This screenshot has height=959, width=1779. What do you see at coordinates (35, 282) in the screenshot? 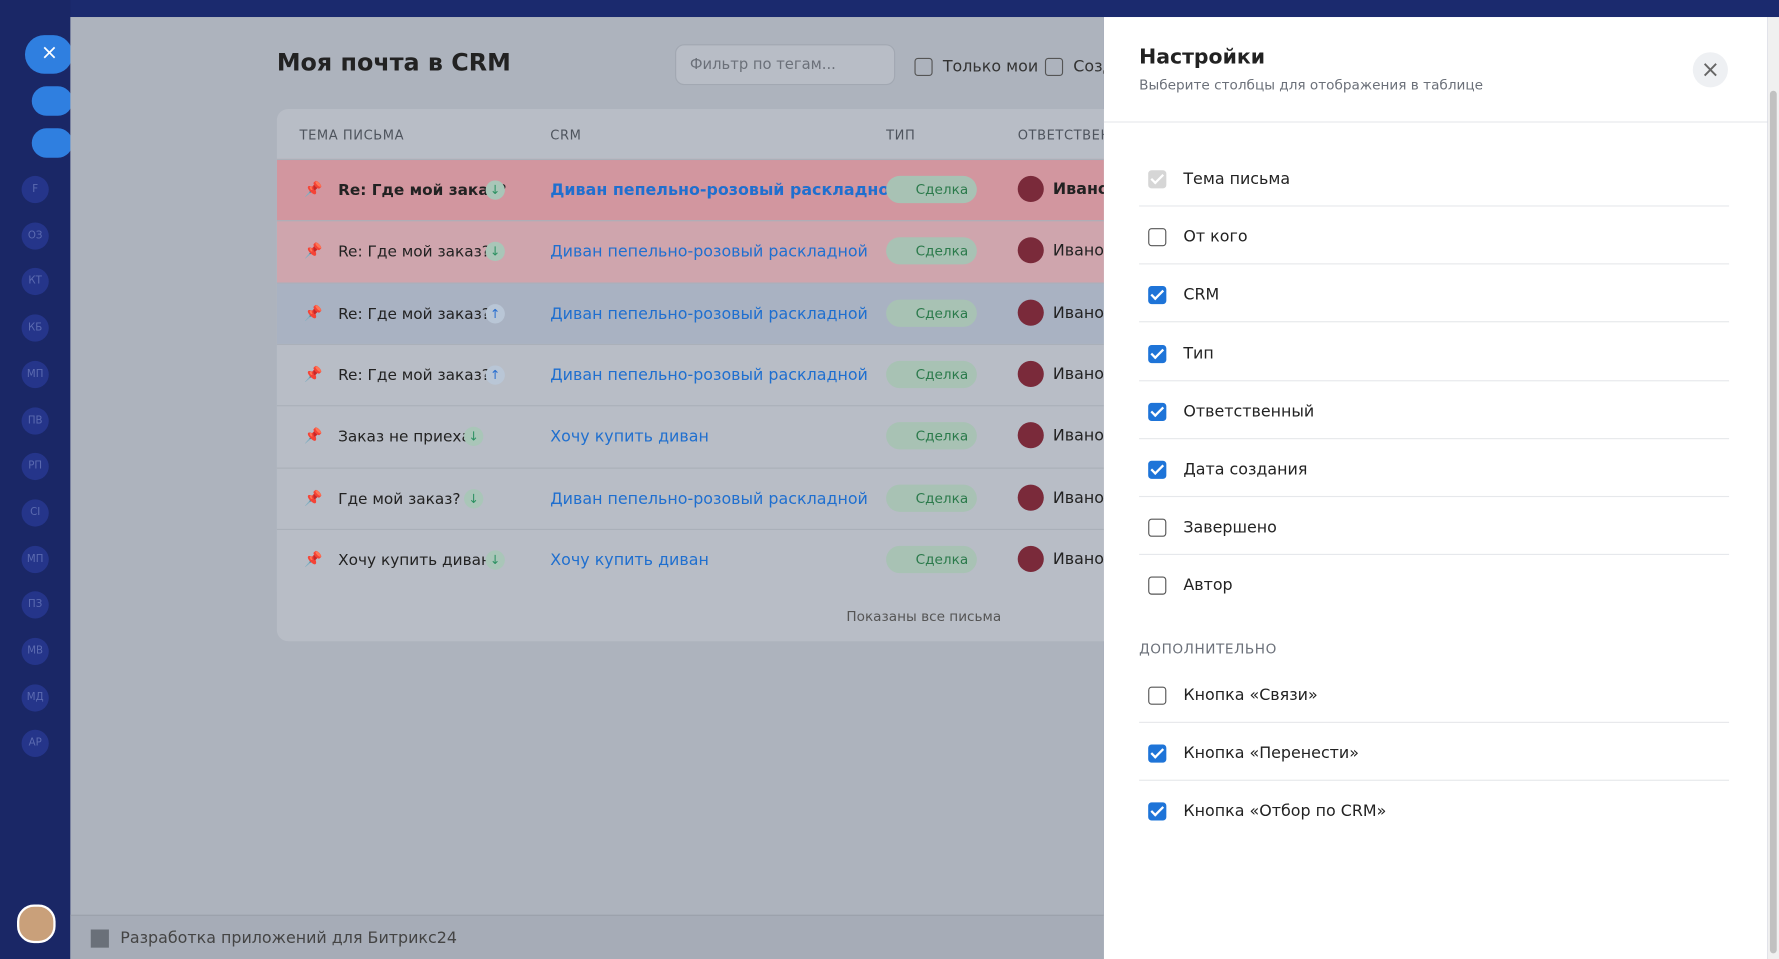
I see `sidebar-item: КТ` at bounding box center [35, 282].